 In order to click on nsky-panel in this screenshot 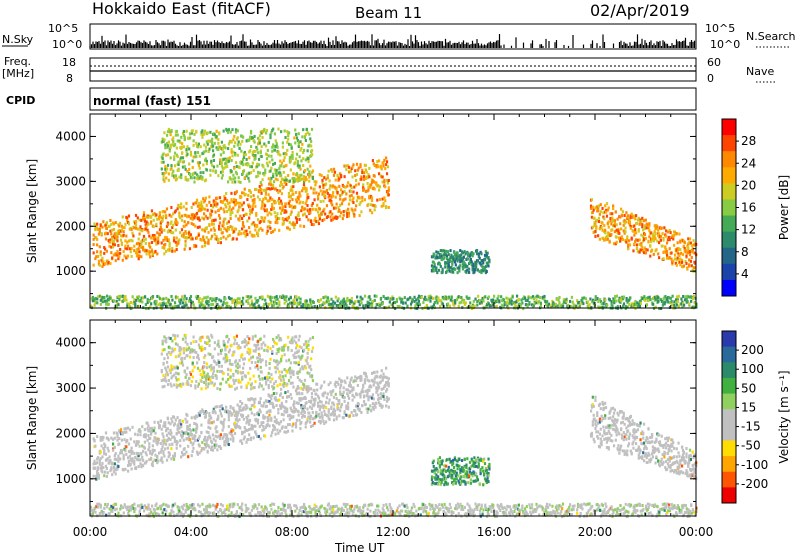, I will do `click(393, 36)`.